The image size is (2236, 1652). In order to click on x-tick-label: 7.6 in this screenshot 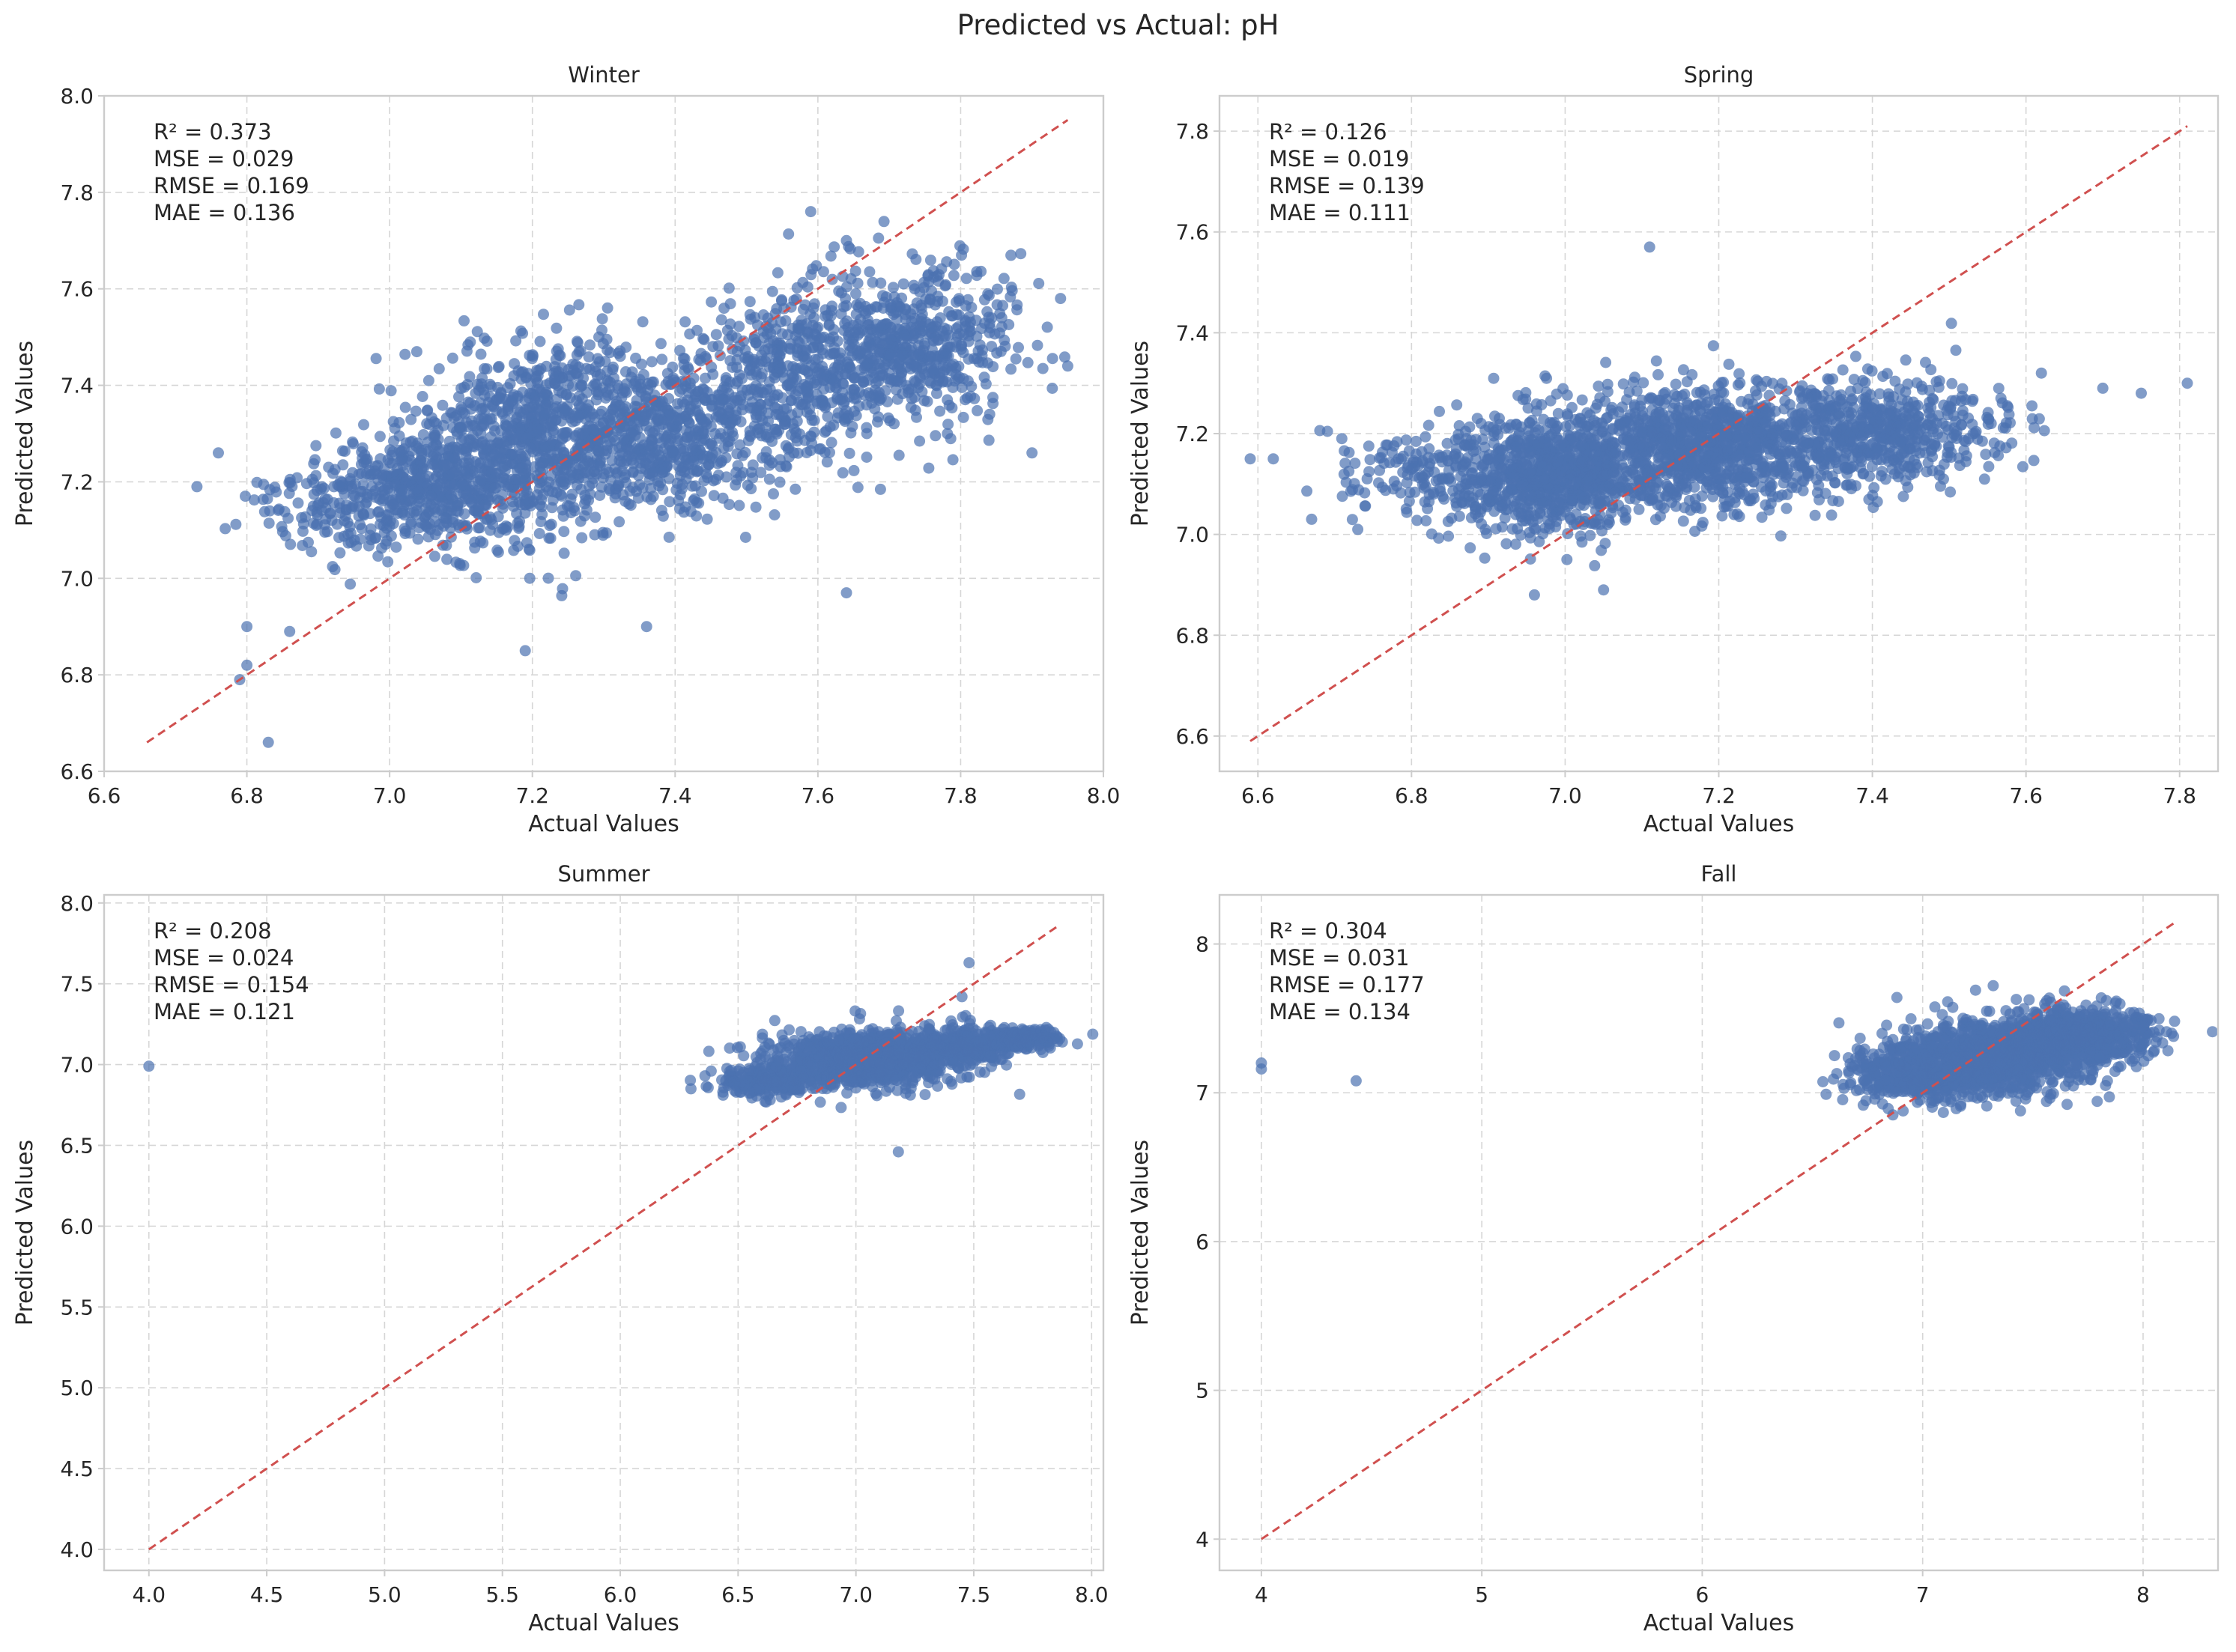, I will do `click(819, 796)`.